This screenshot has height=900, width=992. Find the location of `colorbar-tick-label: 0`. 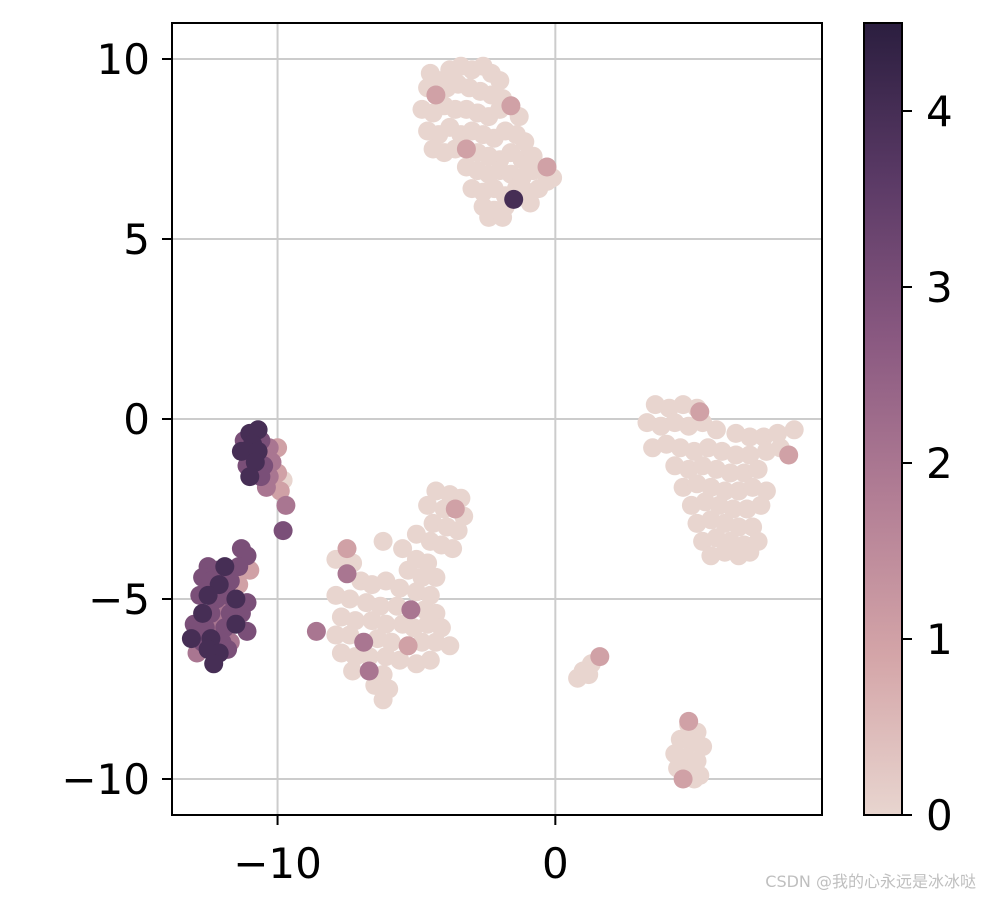

colorbar-tick-label: 0 is located at coordinates (939, 815).